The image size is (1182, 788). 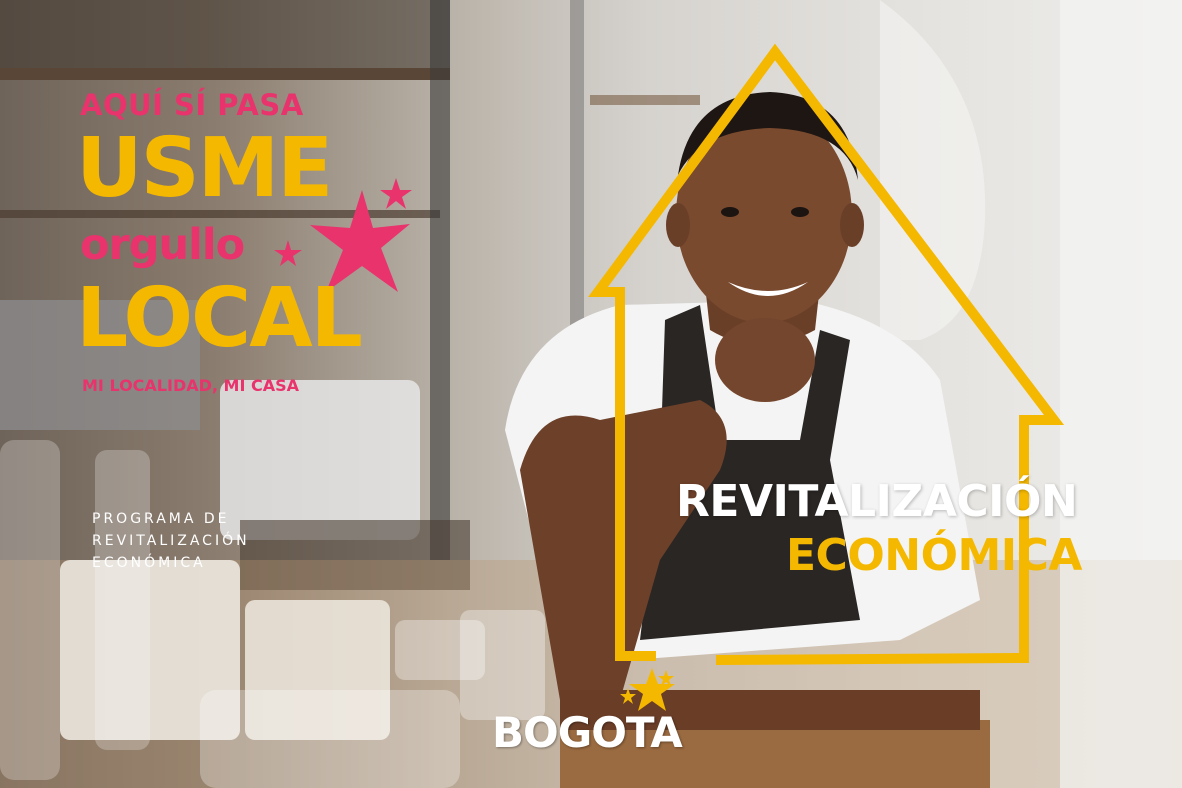 I want to click on headline-orgullo: orgullo, so click(x=162, y=245).